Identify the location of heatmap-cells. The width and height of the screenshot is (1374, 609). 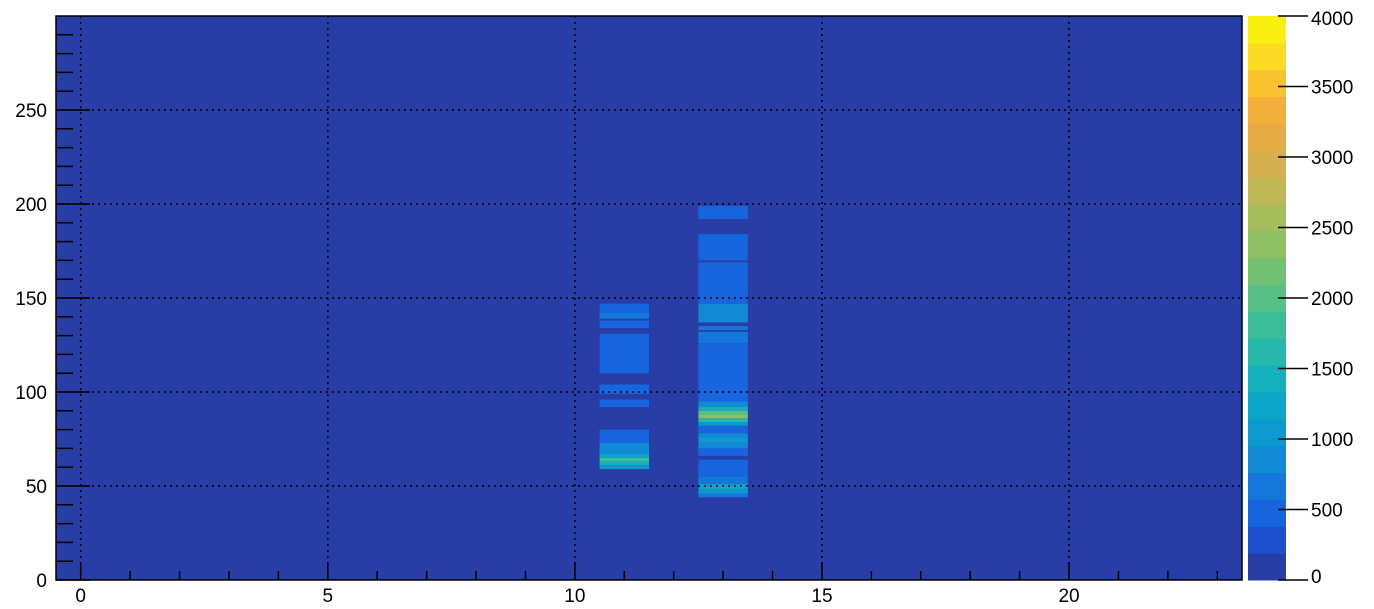
(673, 351).